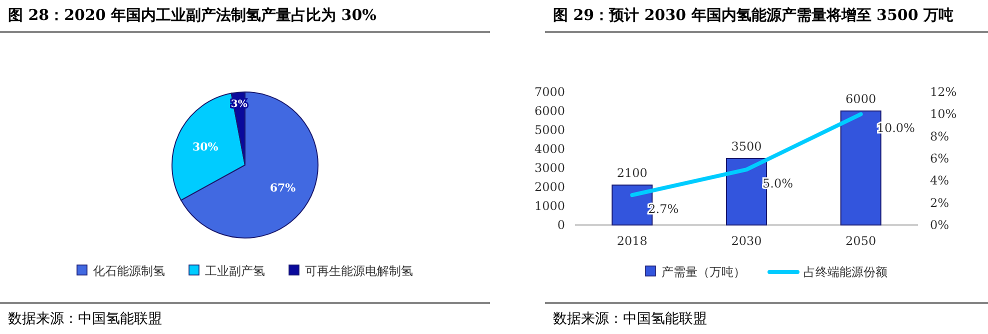 This screenshot has width=988, height=334. What do you see at coordinates (359, 271) in the screenshot?
I see `legend-label: 可再生能源电解制氢` at bounding box center [359, 271].